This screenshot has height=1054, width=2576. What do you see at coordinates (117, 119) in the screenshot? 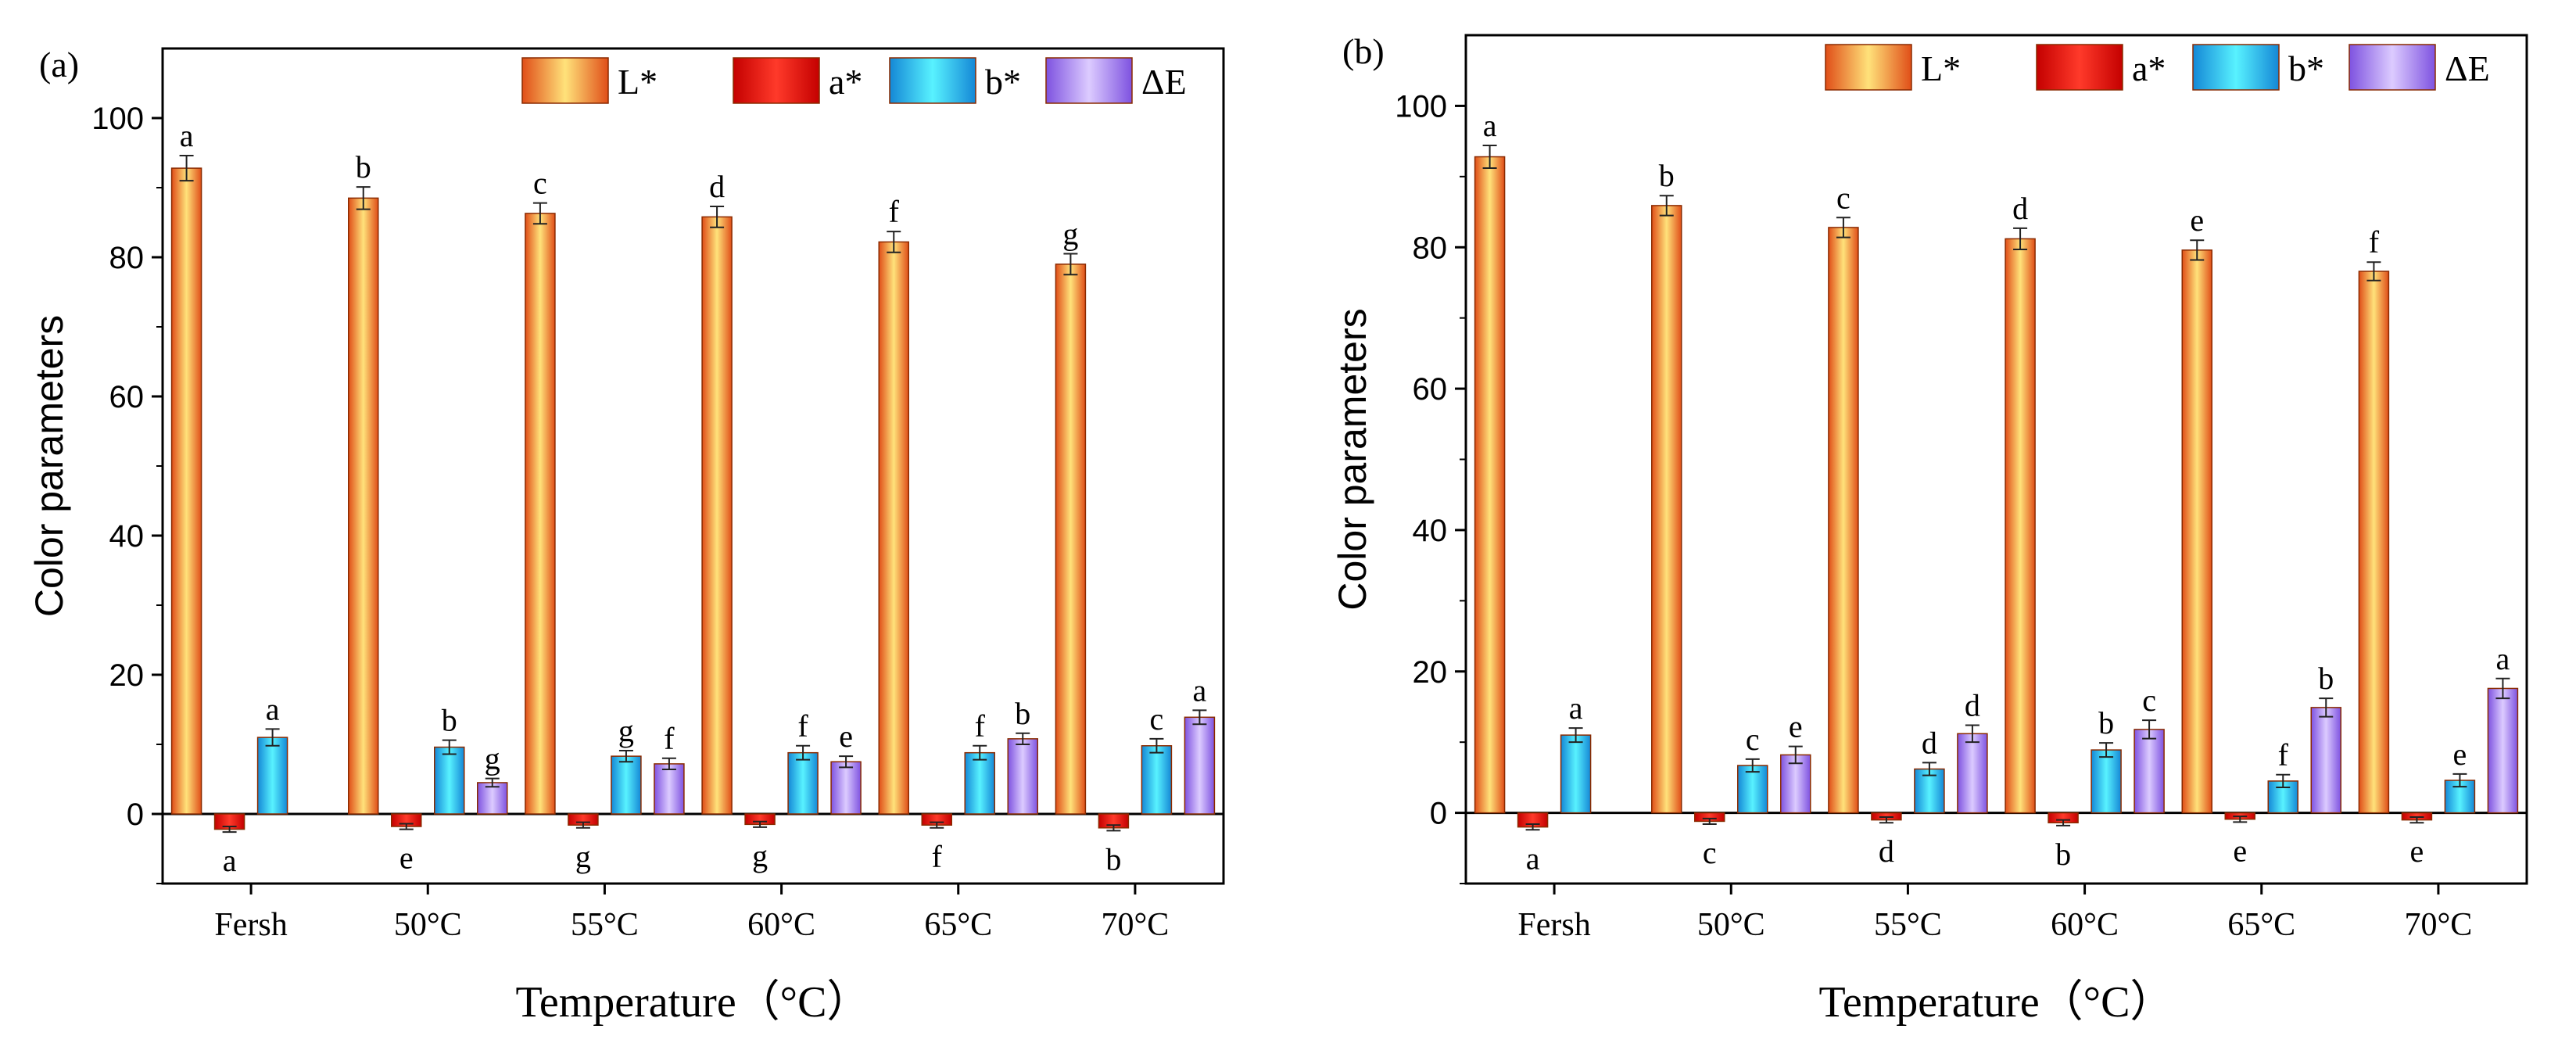
I see `y-tick-label: 100` at bounding box center [117, 119].